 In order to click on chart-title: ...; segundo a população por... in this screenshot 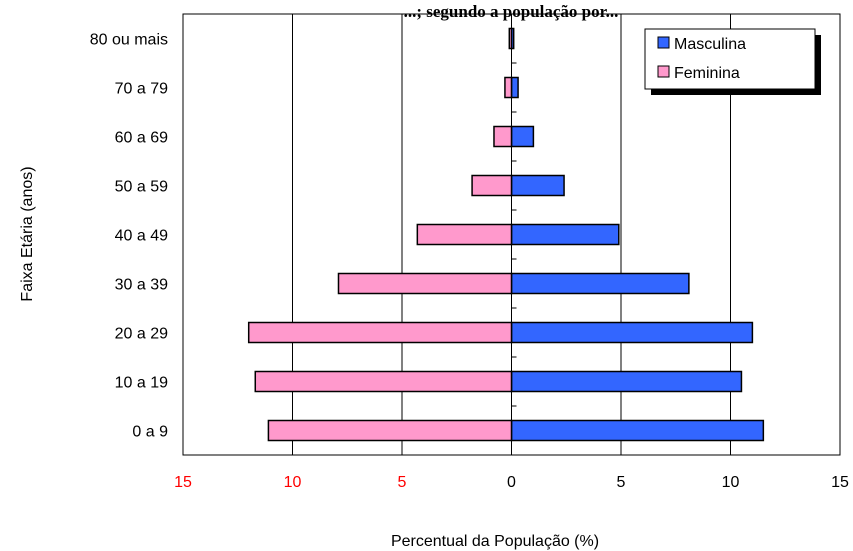, I will do `click(511, 11)`.